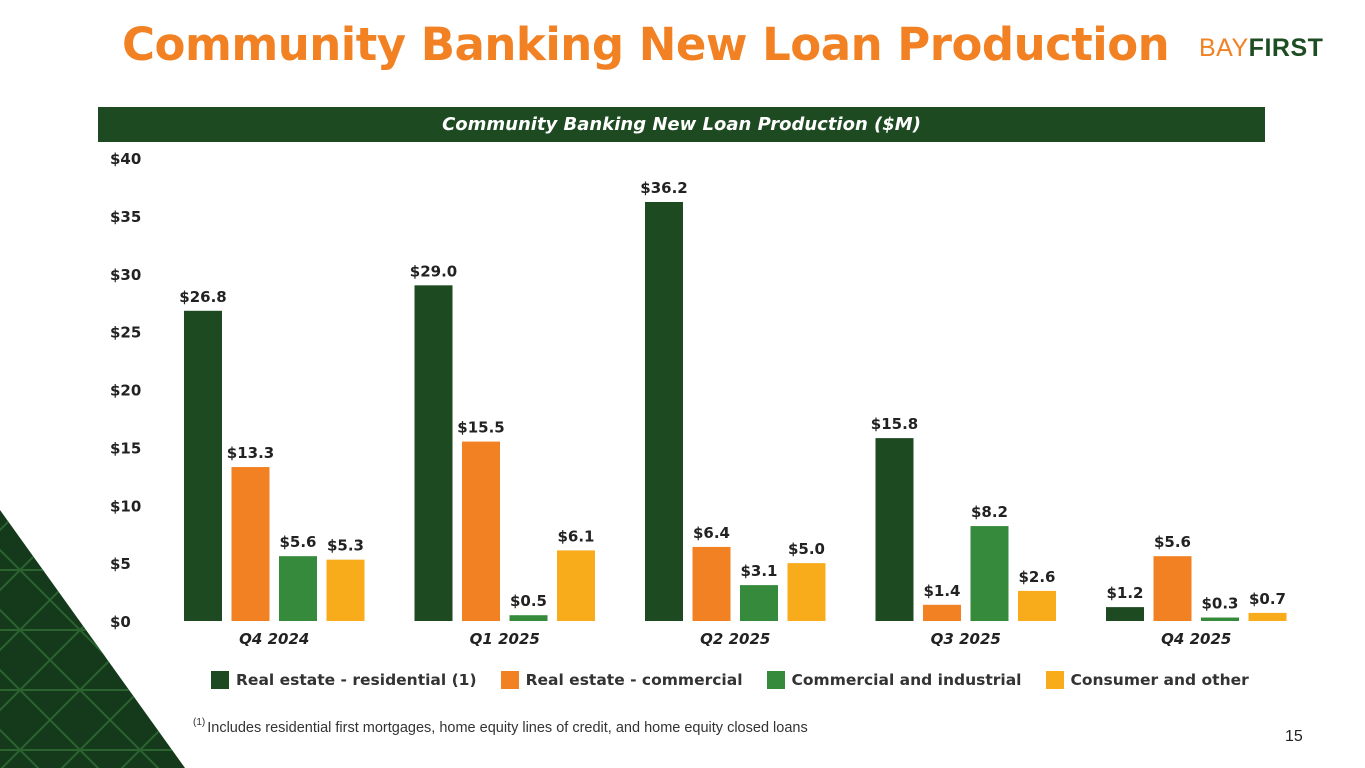  What do you see at coordinates (1267, 599) in the screenshot?
I see `data-label: $0.7` at bounding box center [1267, 599].